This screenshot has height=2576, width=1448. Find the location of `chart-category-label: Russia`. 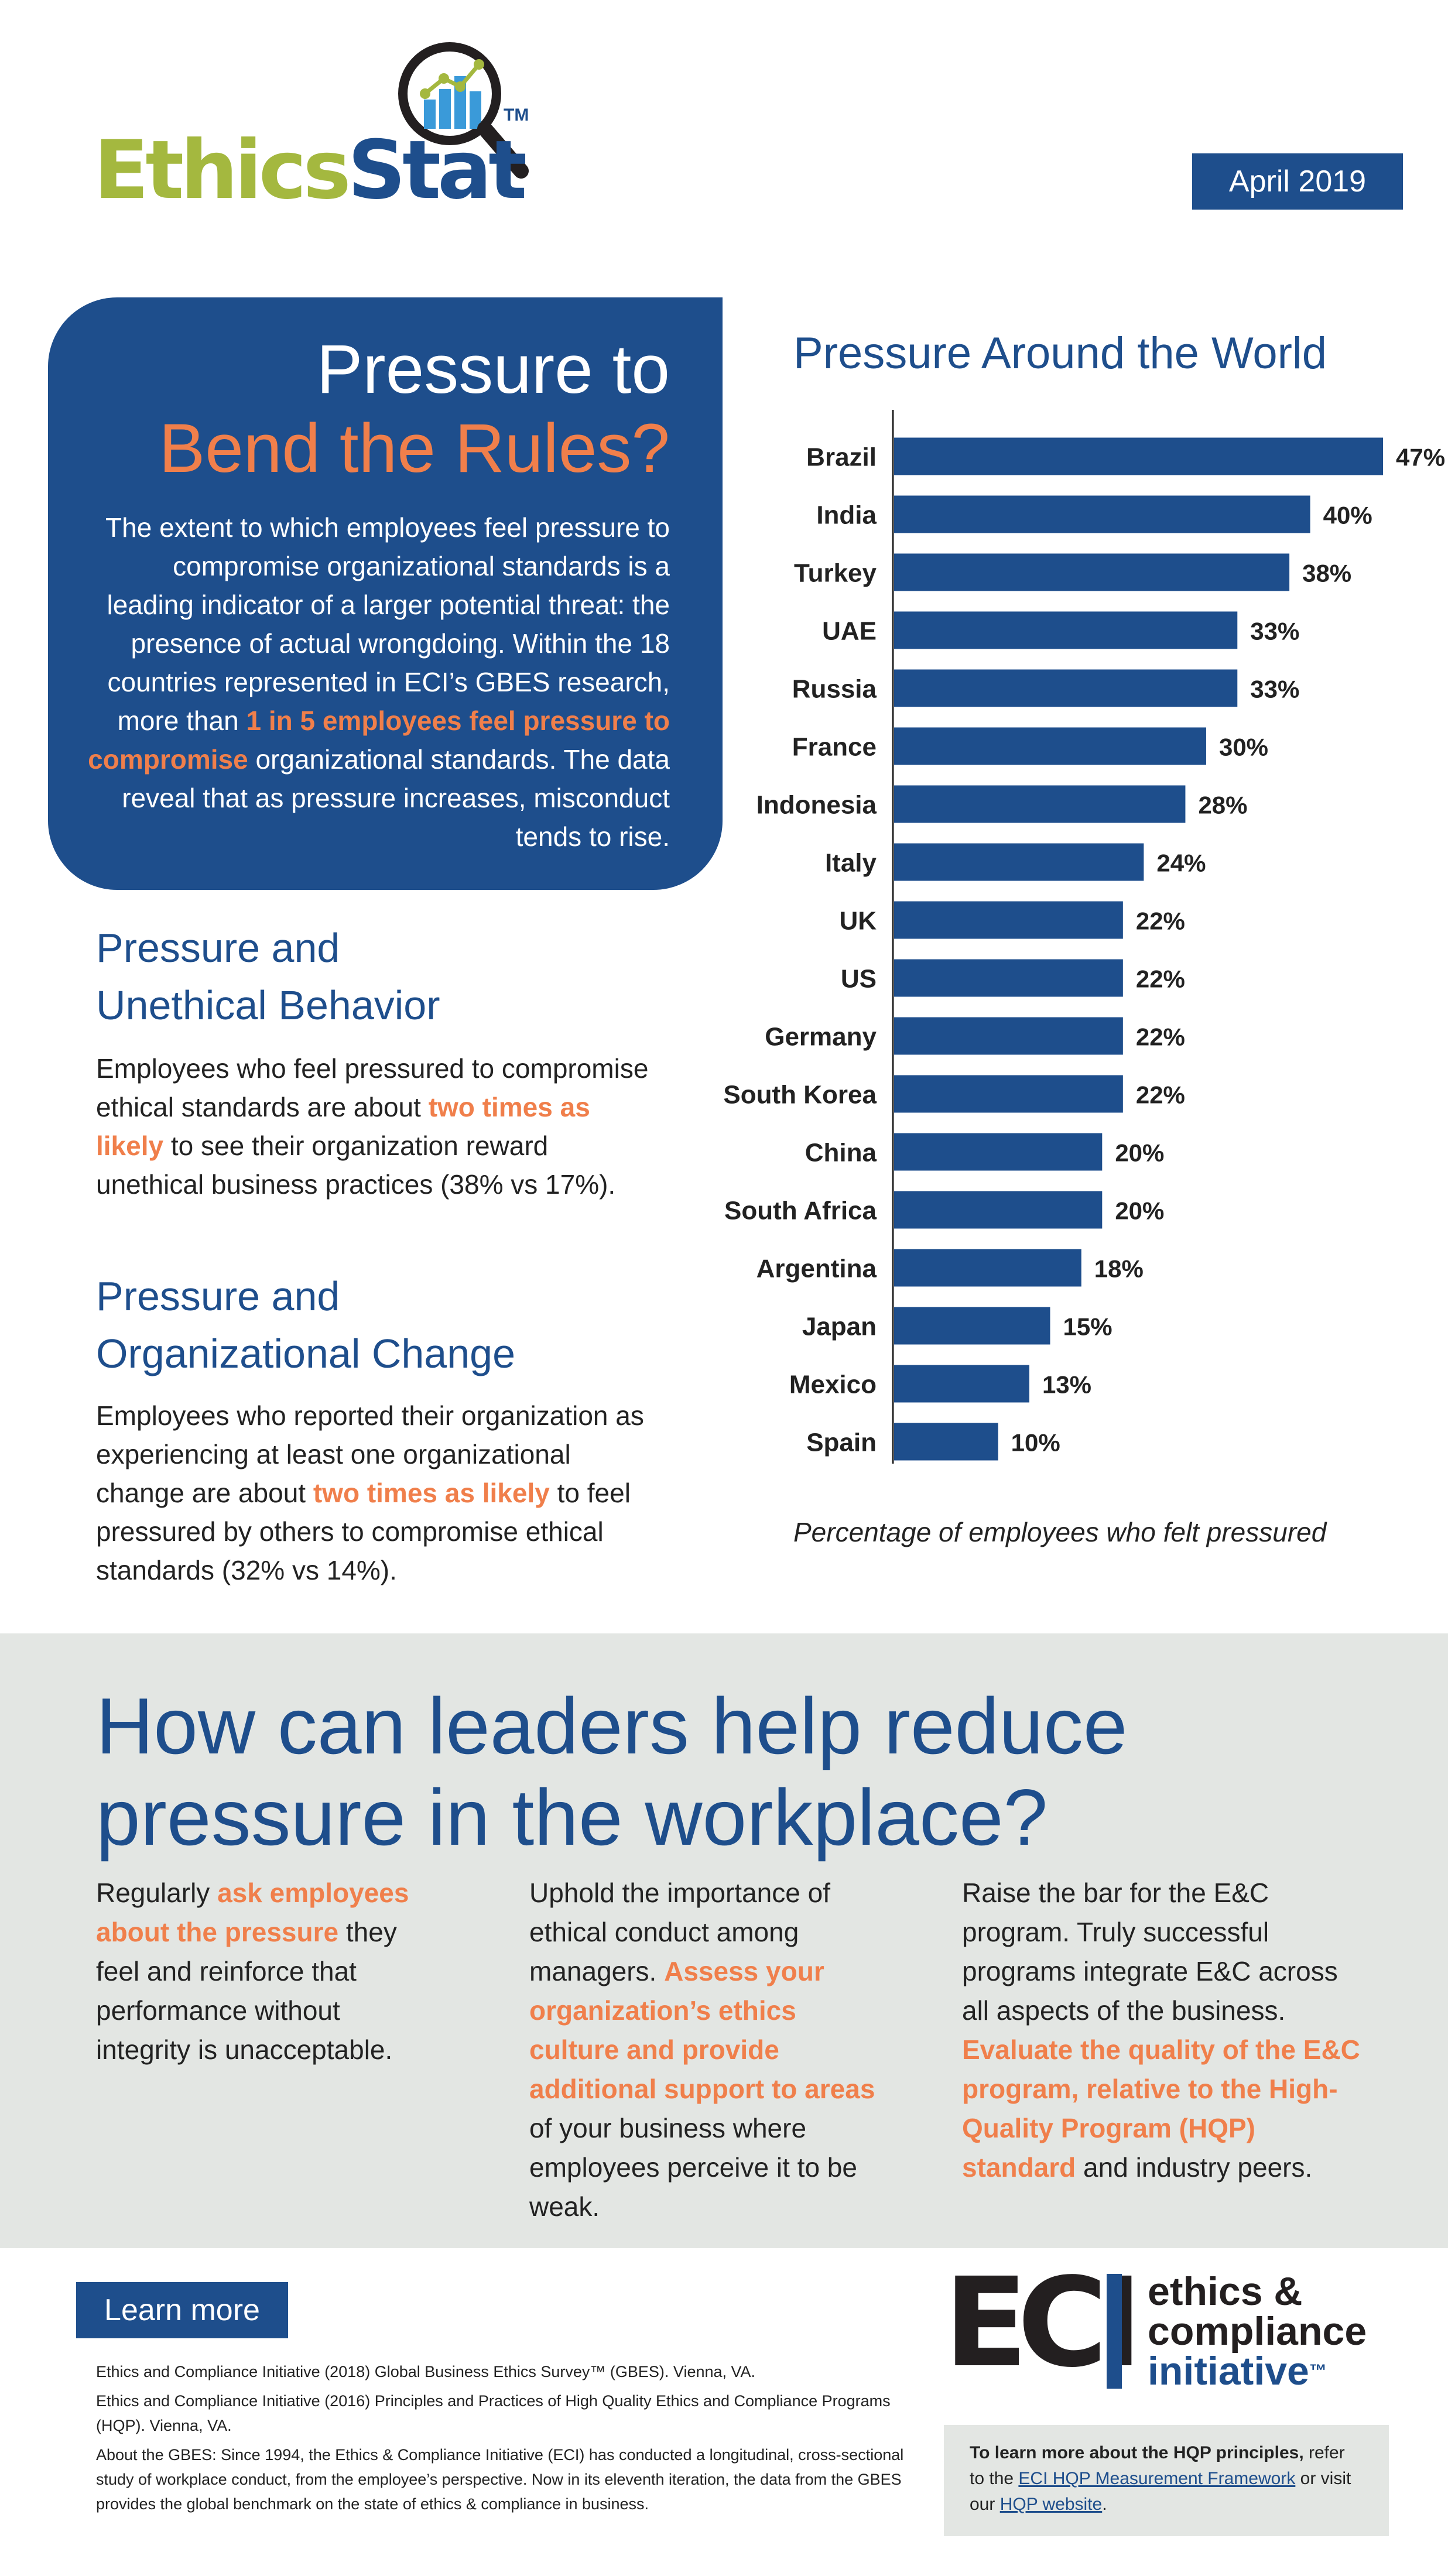

chart-category-label: Russia is located at coordinates (834, 689).